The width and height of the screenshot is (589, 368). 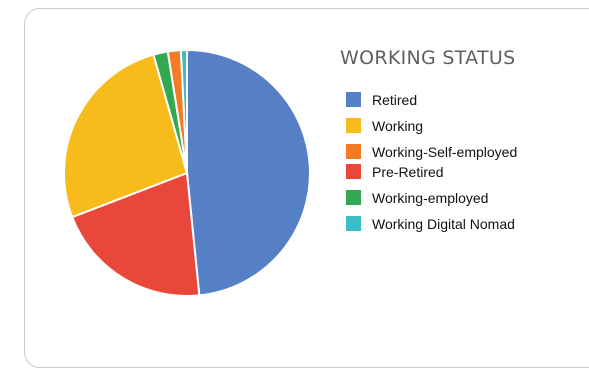 What do you see at coordinates (398, 125) in the screenshot?
I see `legend-label-working: Working` at bounding box center [398, 125].